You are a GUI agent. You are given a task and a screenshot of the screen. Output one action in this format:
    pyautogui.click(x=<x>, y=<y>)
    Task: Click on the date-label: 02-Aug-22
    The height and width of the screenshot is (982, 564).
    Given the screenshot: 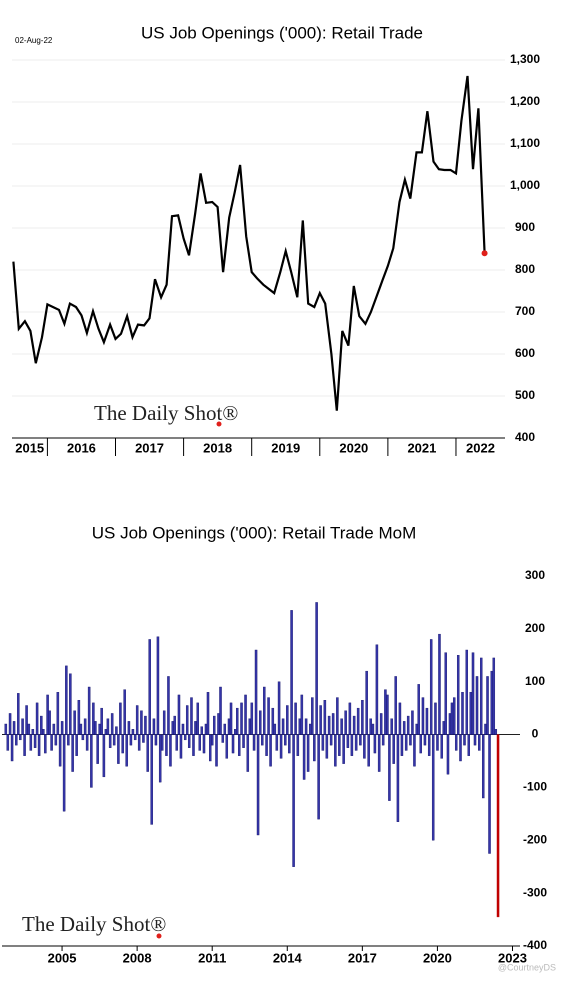 What is the action you would take?
    pyautogui.click(x=34, y=40)
    